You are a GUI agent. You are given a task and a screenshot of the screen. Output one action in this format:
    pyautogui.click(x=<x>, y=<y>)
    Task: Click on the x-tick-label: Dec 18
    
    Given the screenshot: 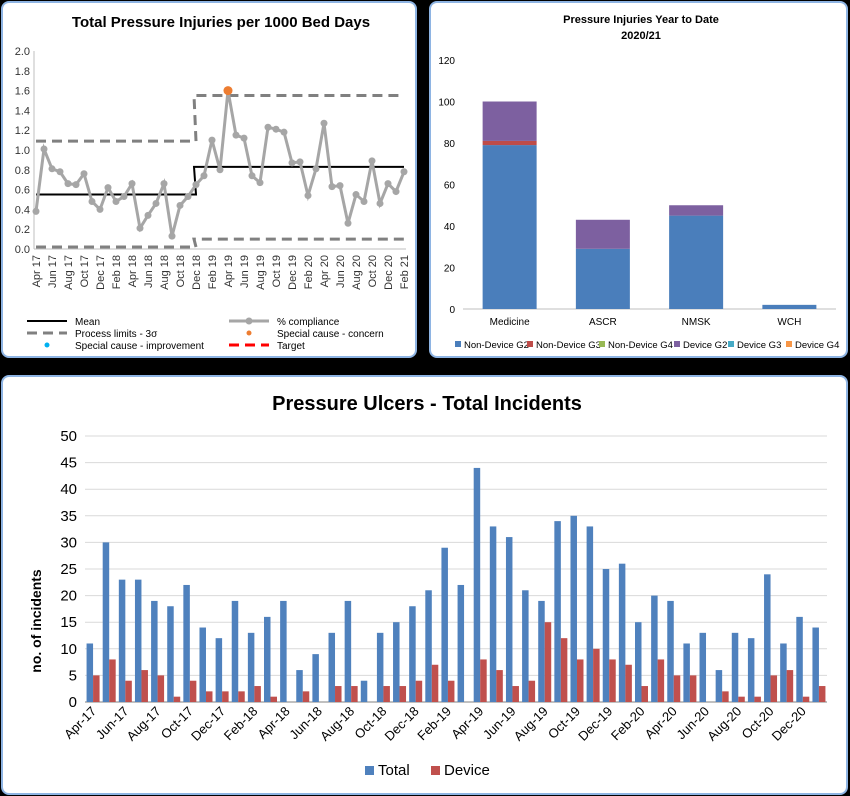 What is the action you would take?
    pyautogui.click(x=197, y=272)
    